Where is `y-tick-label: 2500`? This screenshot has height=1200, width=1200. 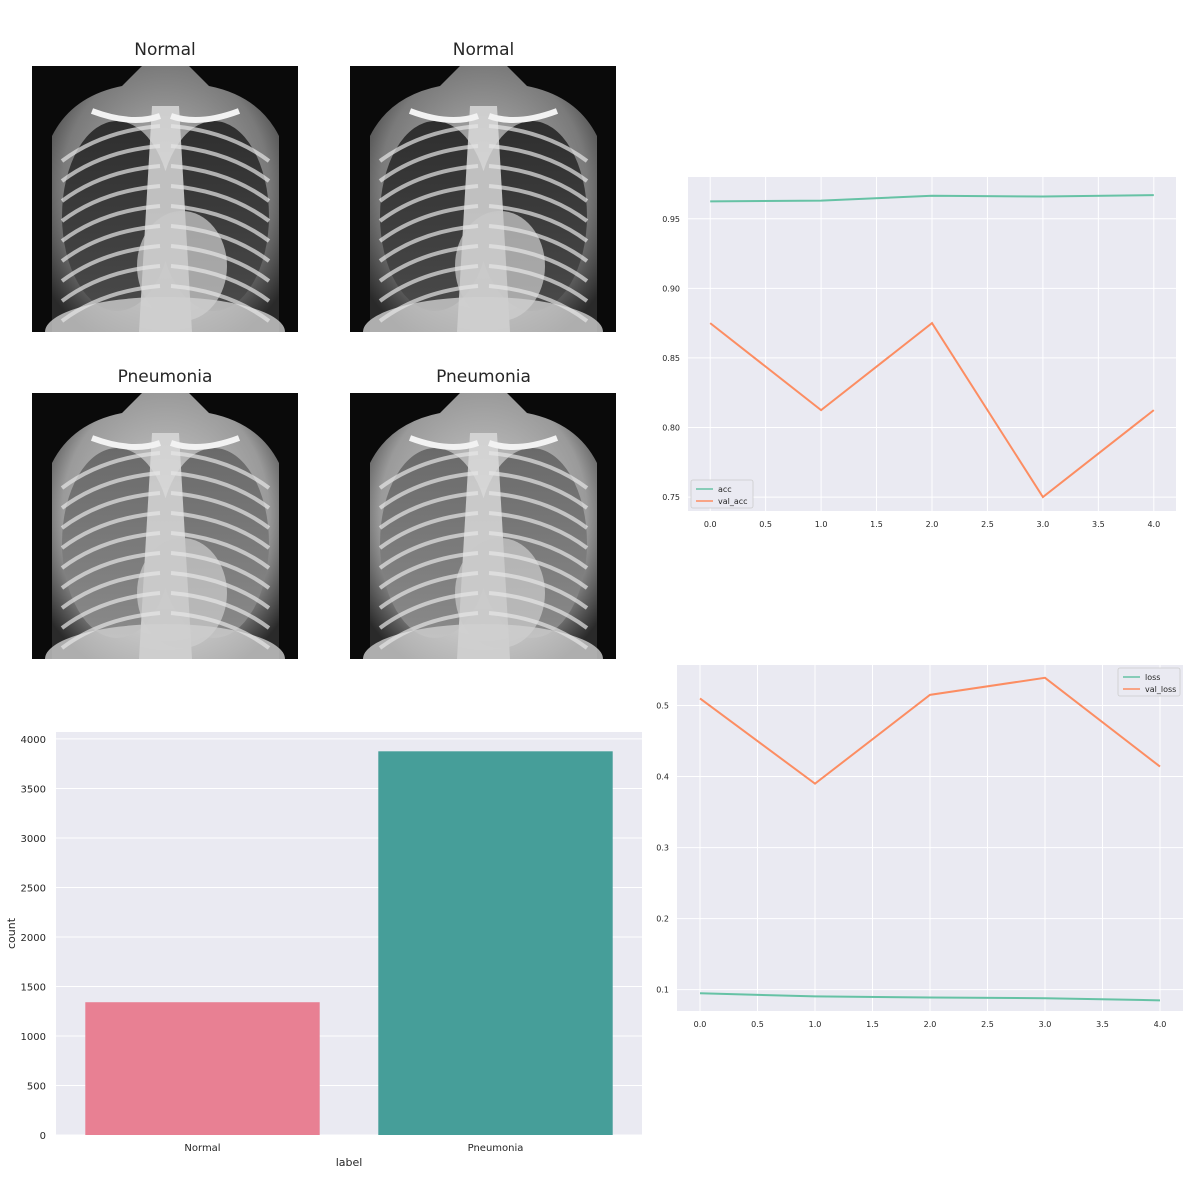
y-tick-label: 2500 is located at coordinates (33, 888).